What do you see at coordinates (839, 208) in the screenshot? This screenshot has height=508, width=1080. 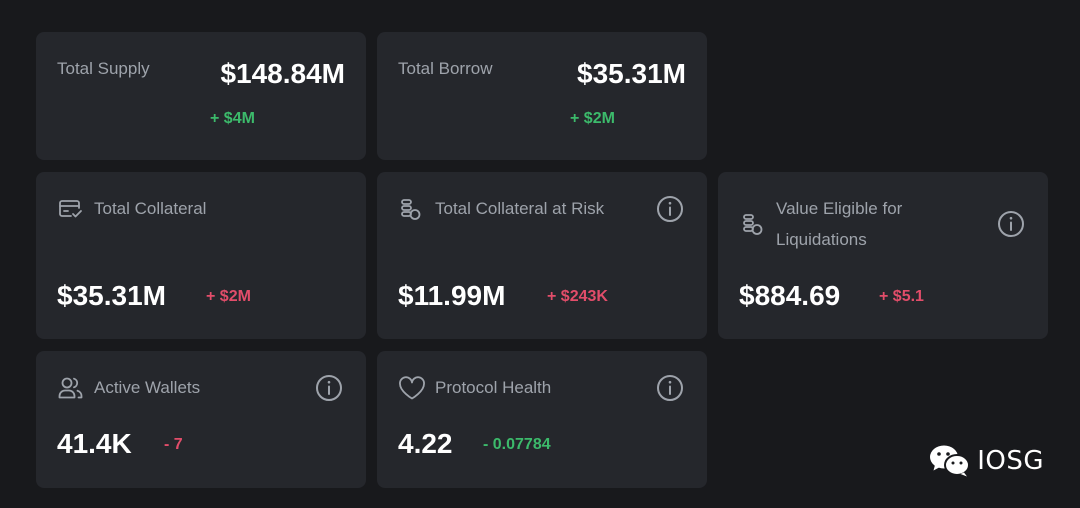 I see `value-eligible-label-line1: Value Eligible for` at bounding box center [839, 208].